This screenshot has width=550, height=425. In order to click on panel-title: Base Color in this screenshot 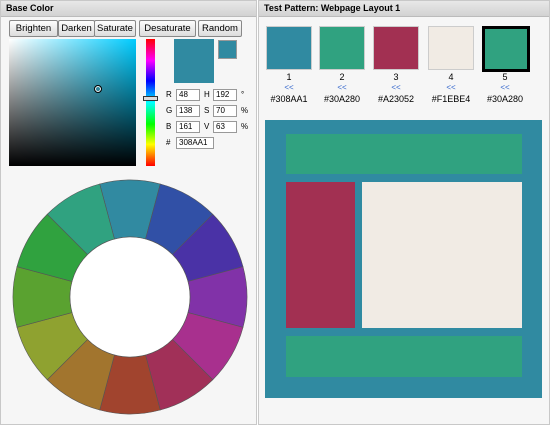, I will do `click(128, 9)`.